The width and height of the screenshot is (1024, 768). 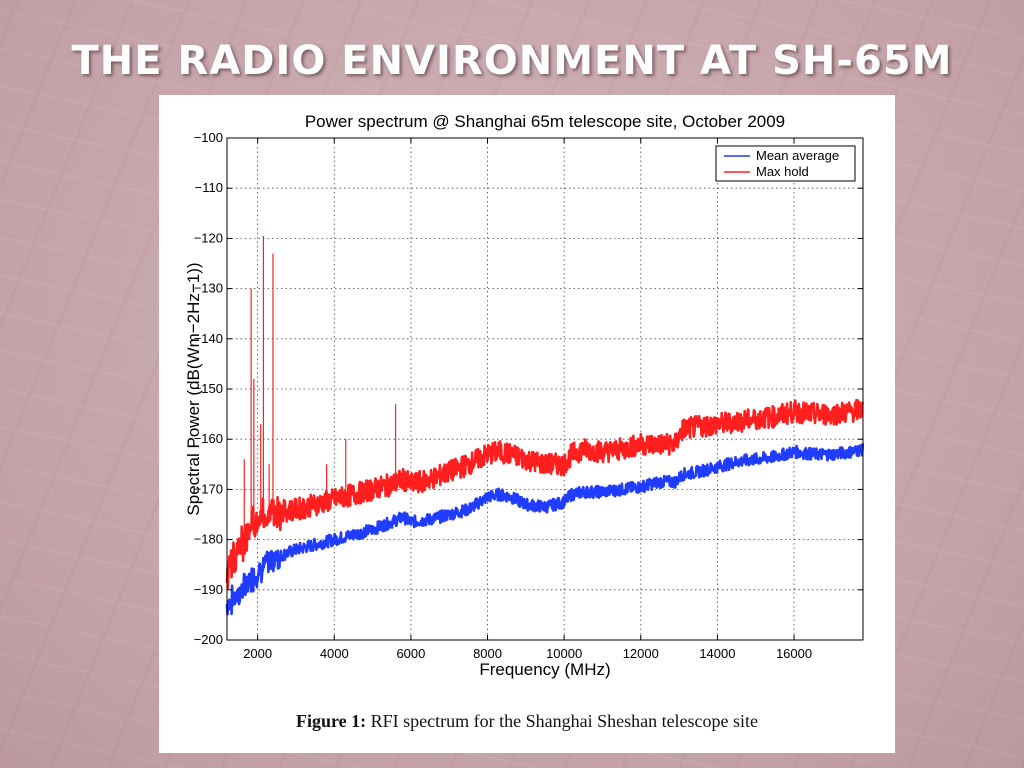 I want to click on x-tick-label: 6000, so click(x=410, y=653).